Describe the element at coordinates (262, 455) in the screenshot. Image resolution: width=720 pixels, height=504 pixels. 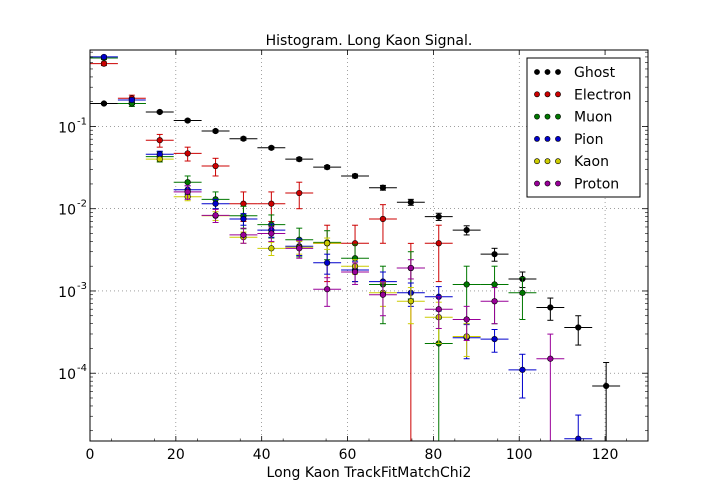
I see `x-tick-label: 40` at that location.